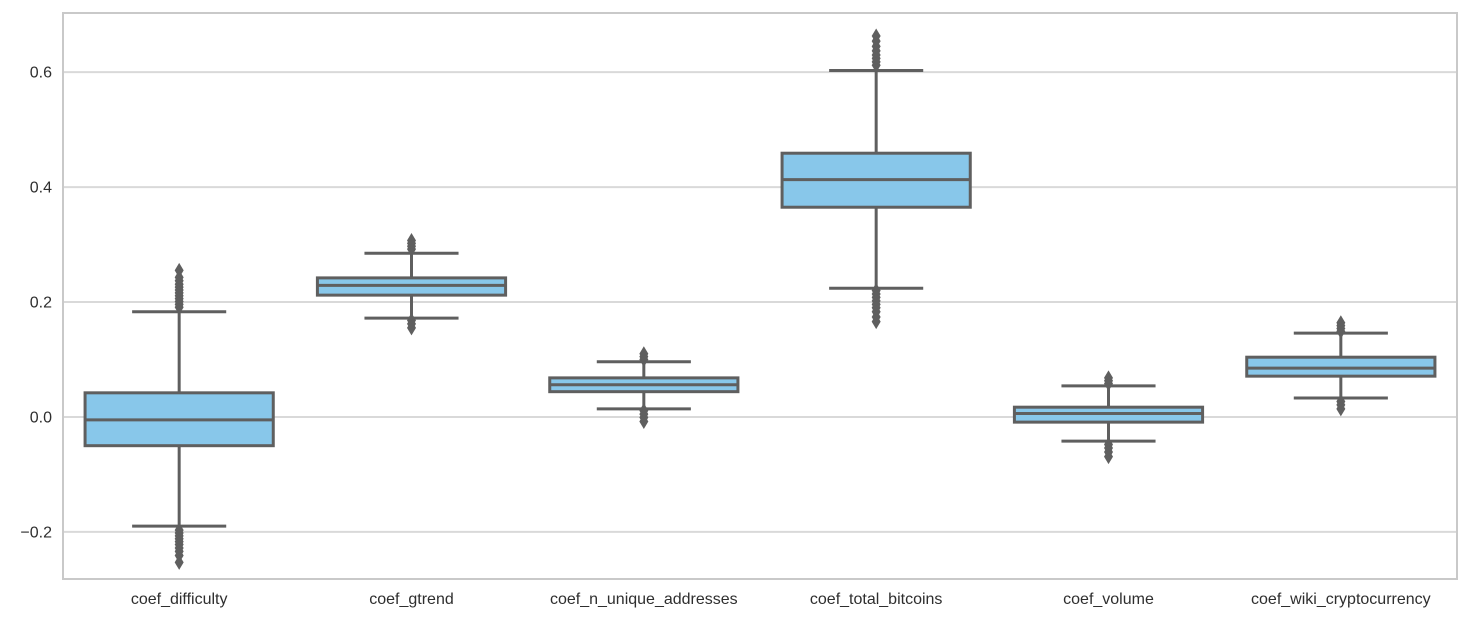 The height and width of the screenshot is (627, 1474). I want to click on y-tick-label: 0.2, so click(41, 303).